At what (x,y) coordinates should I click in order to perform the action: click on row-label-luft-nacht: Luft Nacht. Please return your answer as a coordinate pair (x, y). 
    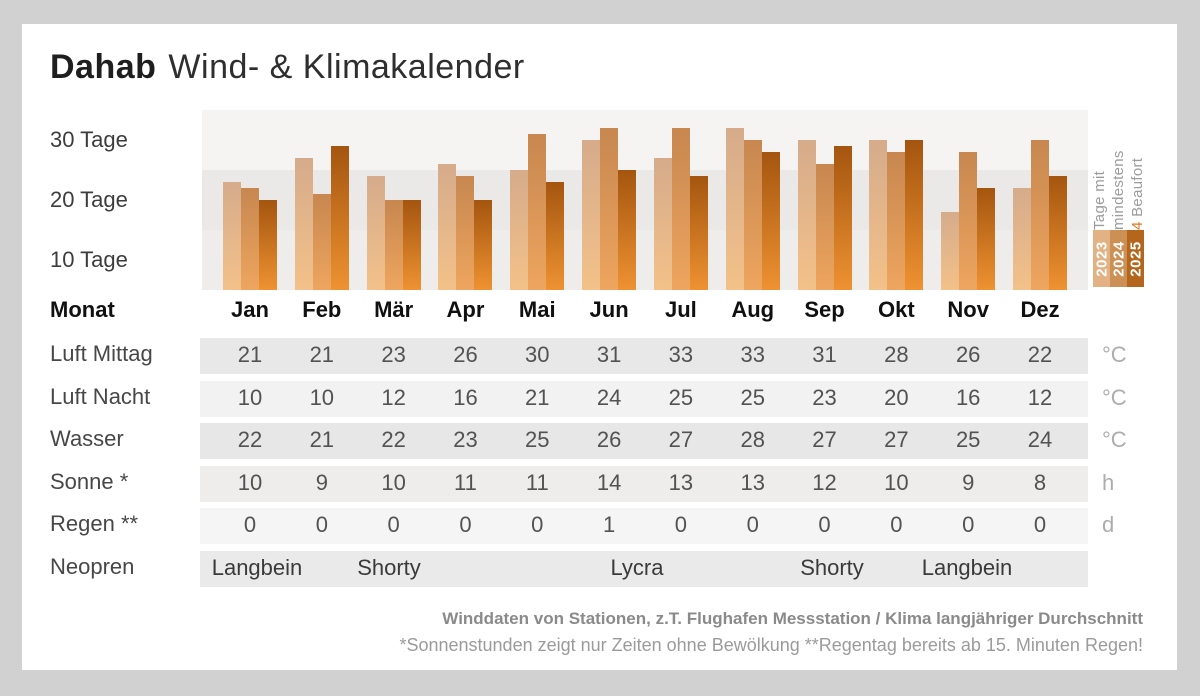
    Looking at the image, I should click on (100, 396).